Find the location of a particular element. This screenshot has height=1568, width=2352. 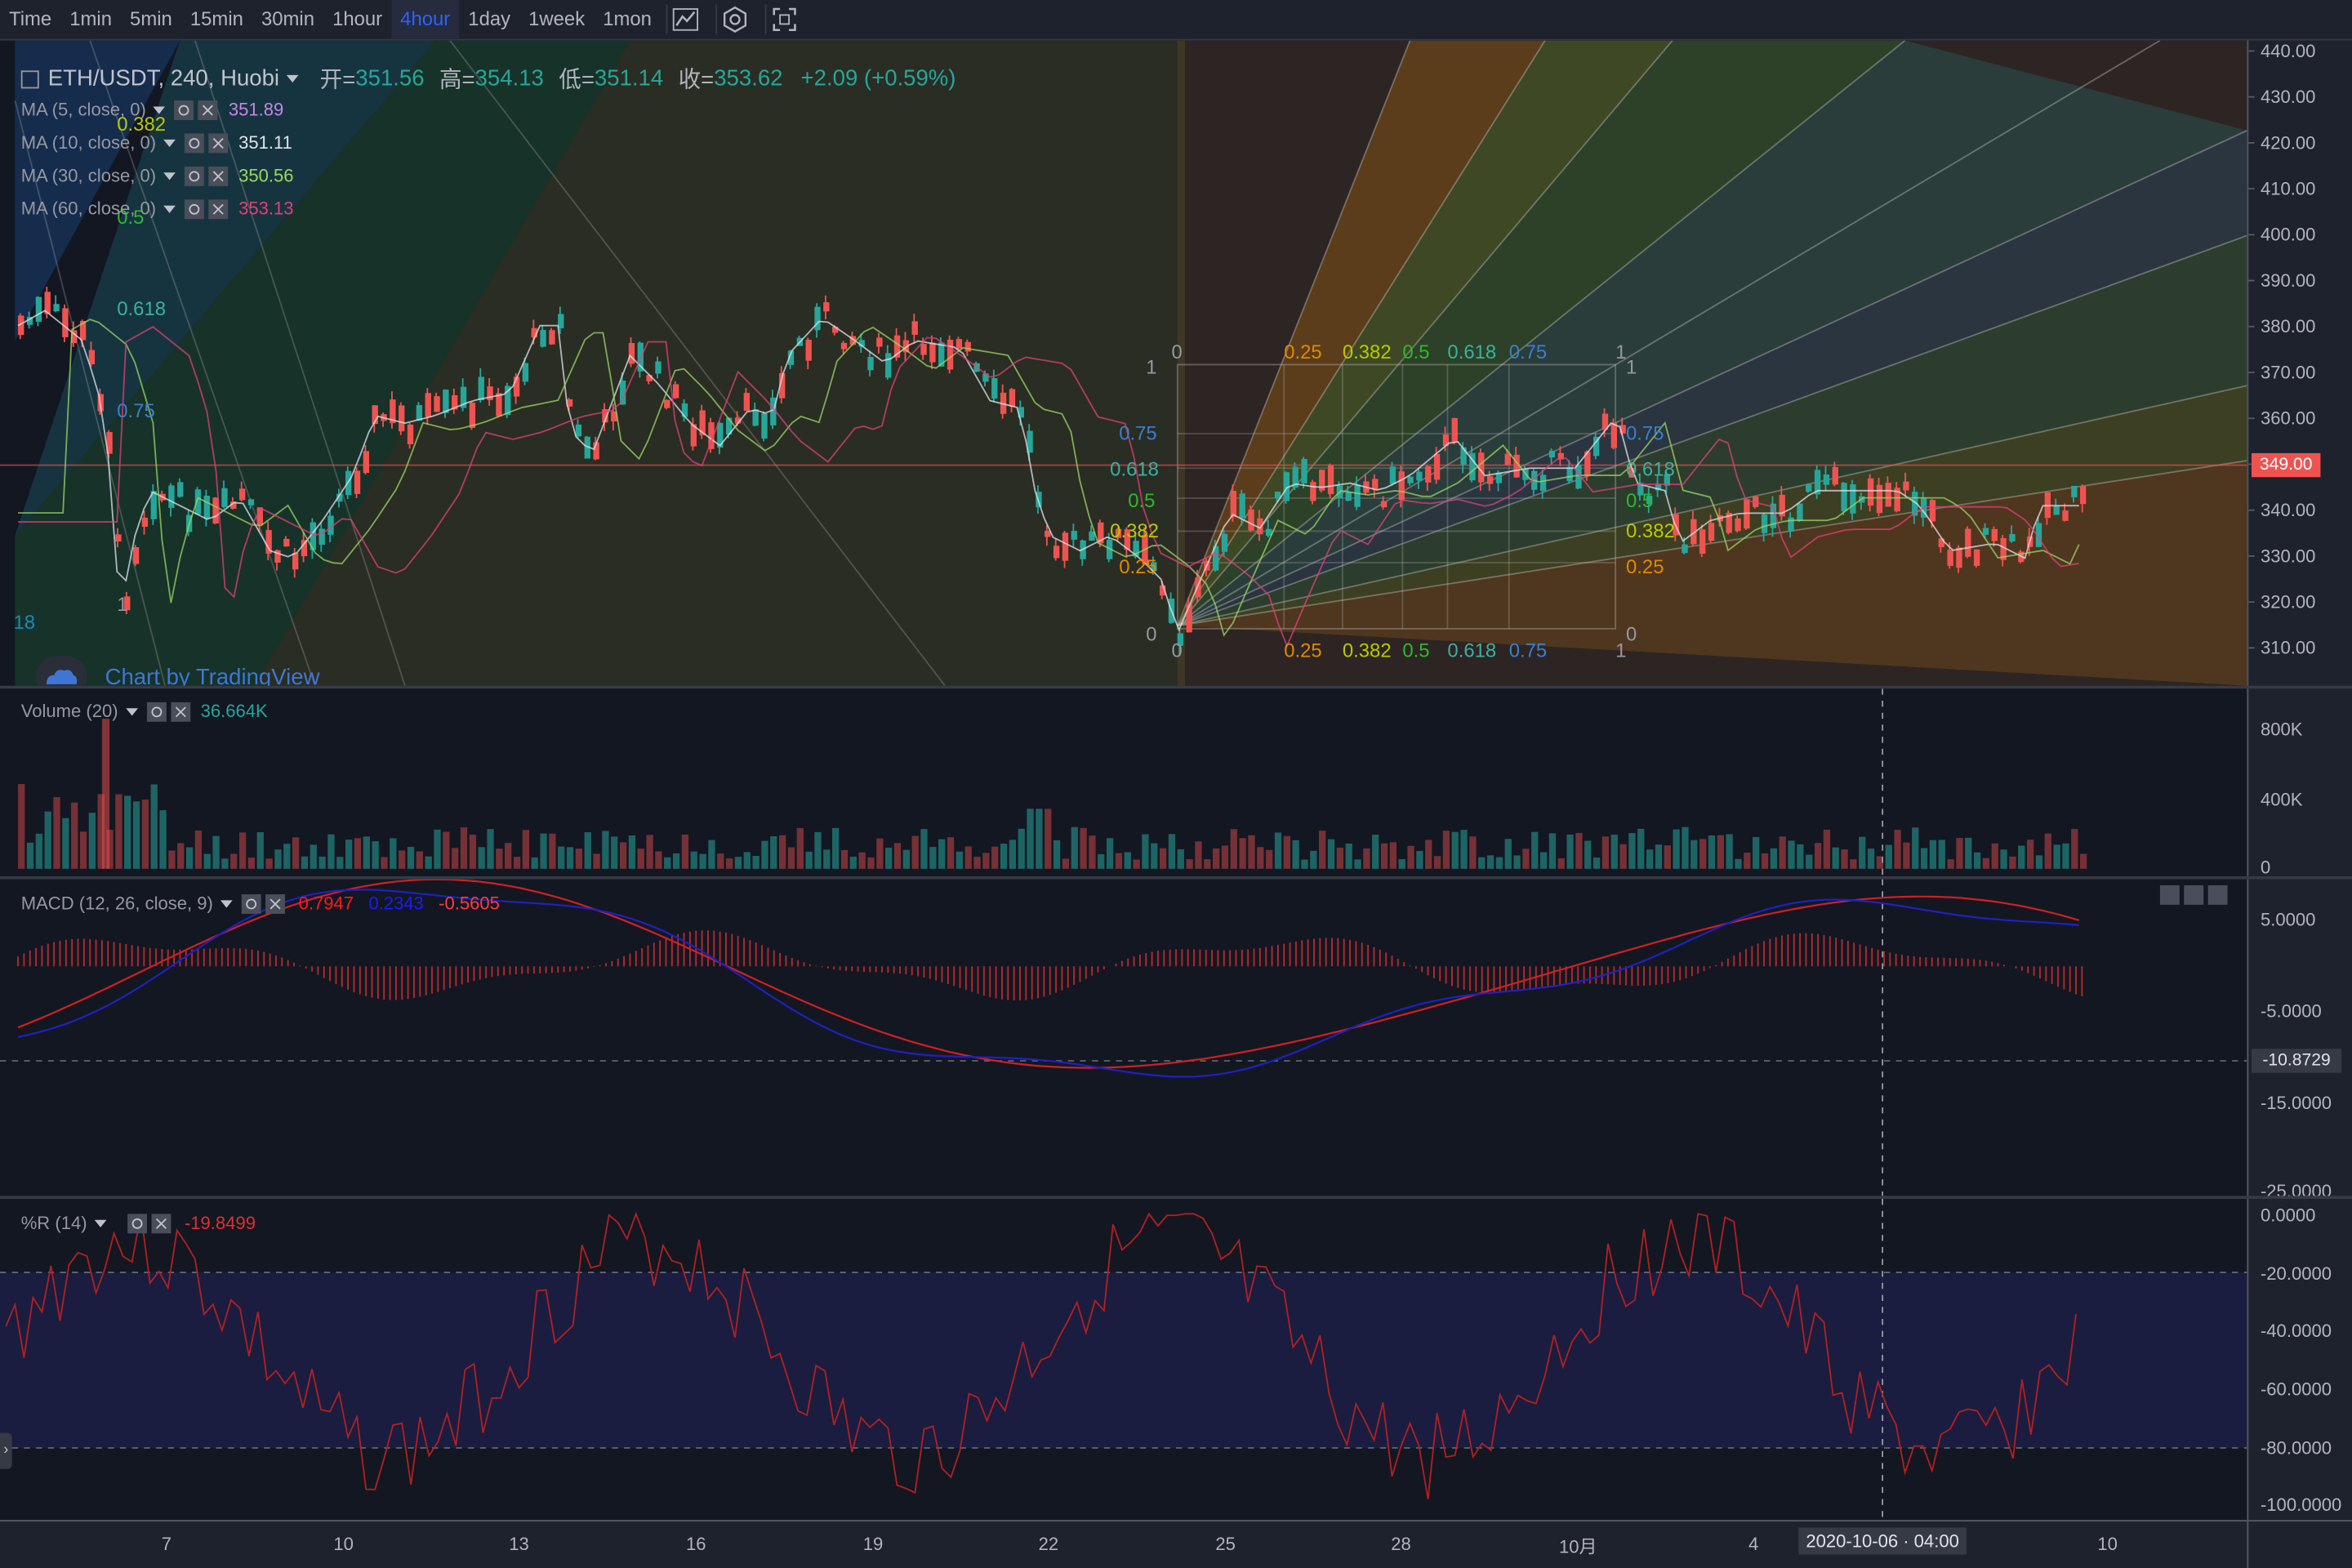

volume-label: Volume (20) is located at coordinates (69, 711).